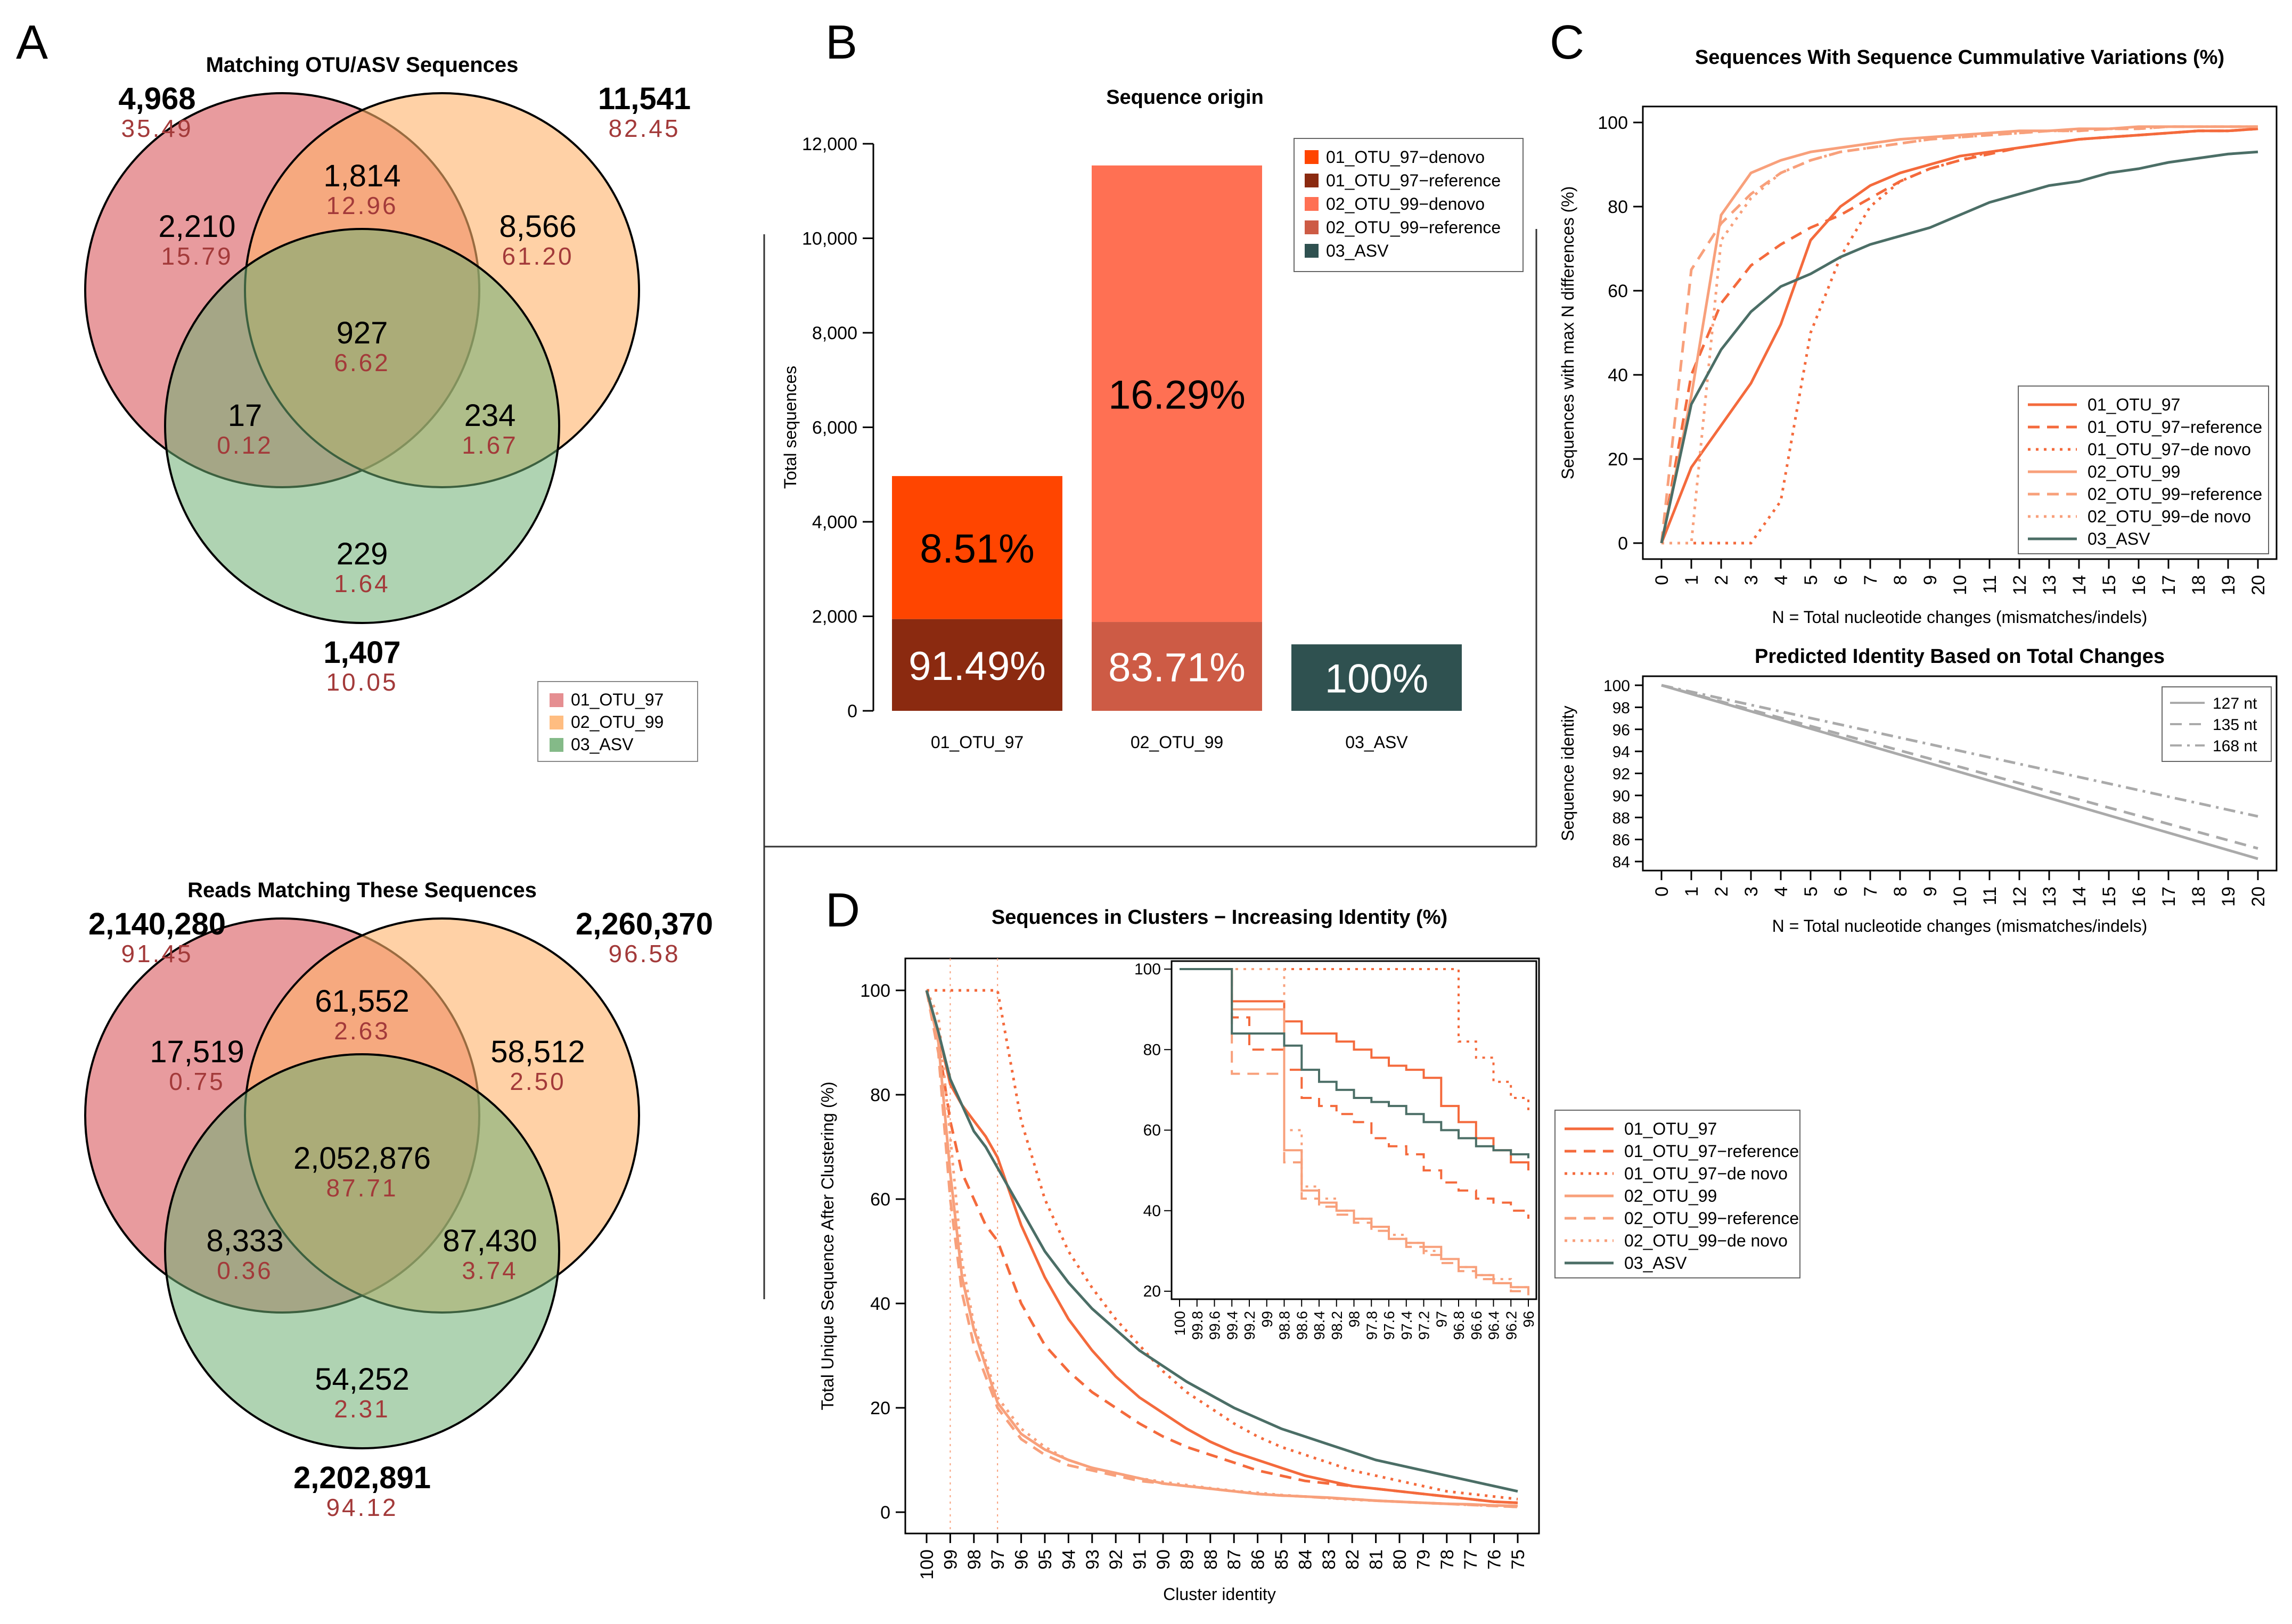 Image resolution: width=2292 pixels, height=1624 pixels. I want to click on venn-legend-label: 02_OTU_99, so click(617, 722).